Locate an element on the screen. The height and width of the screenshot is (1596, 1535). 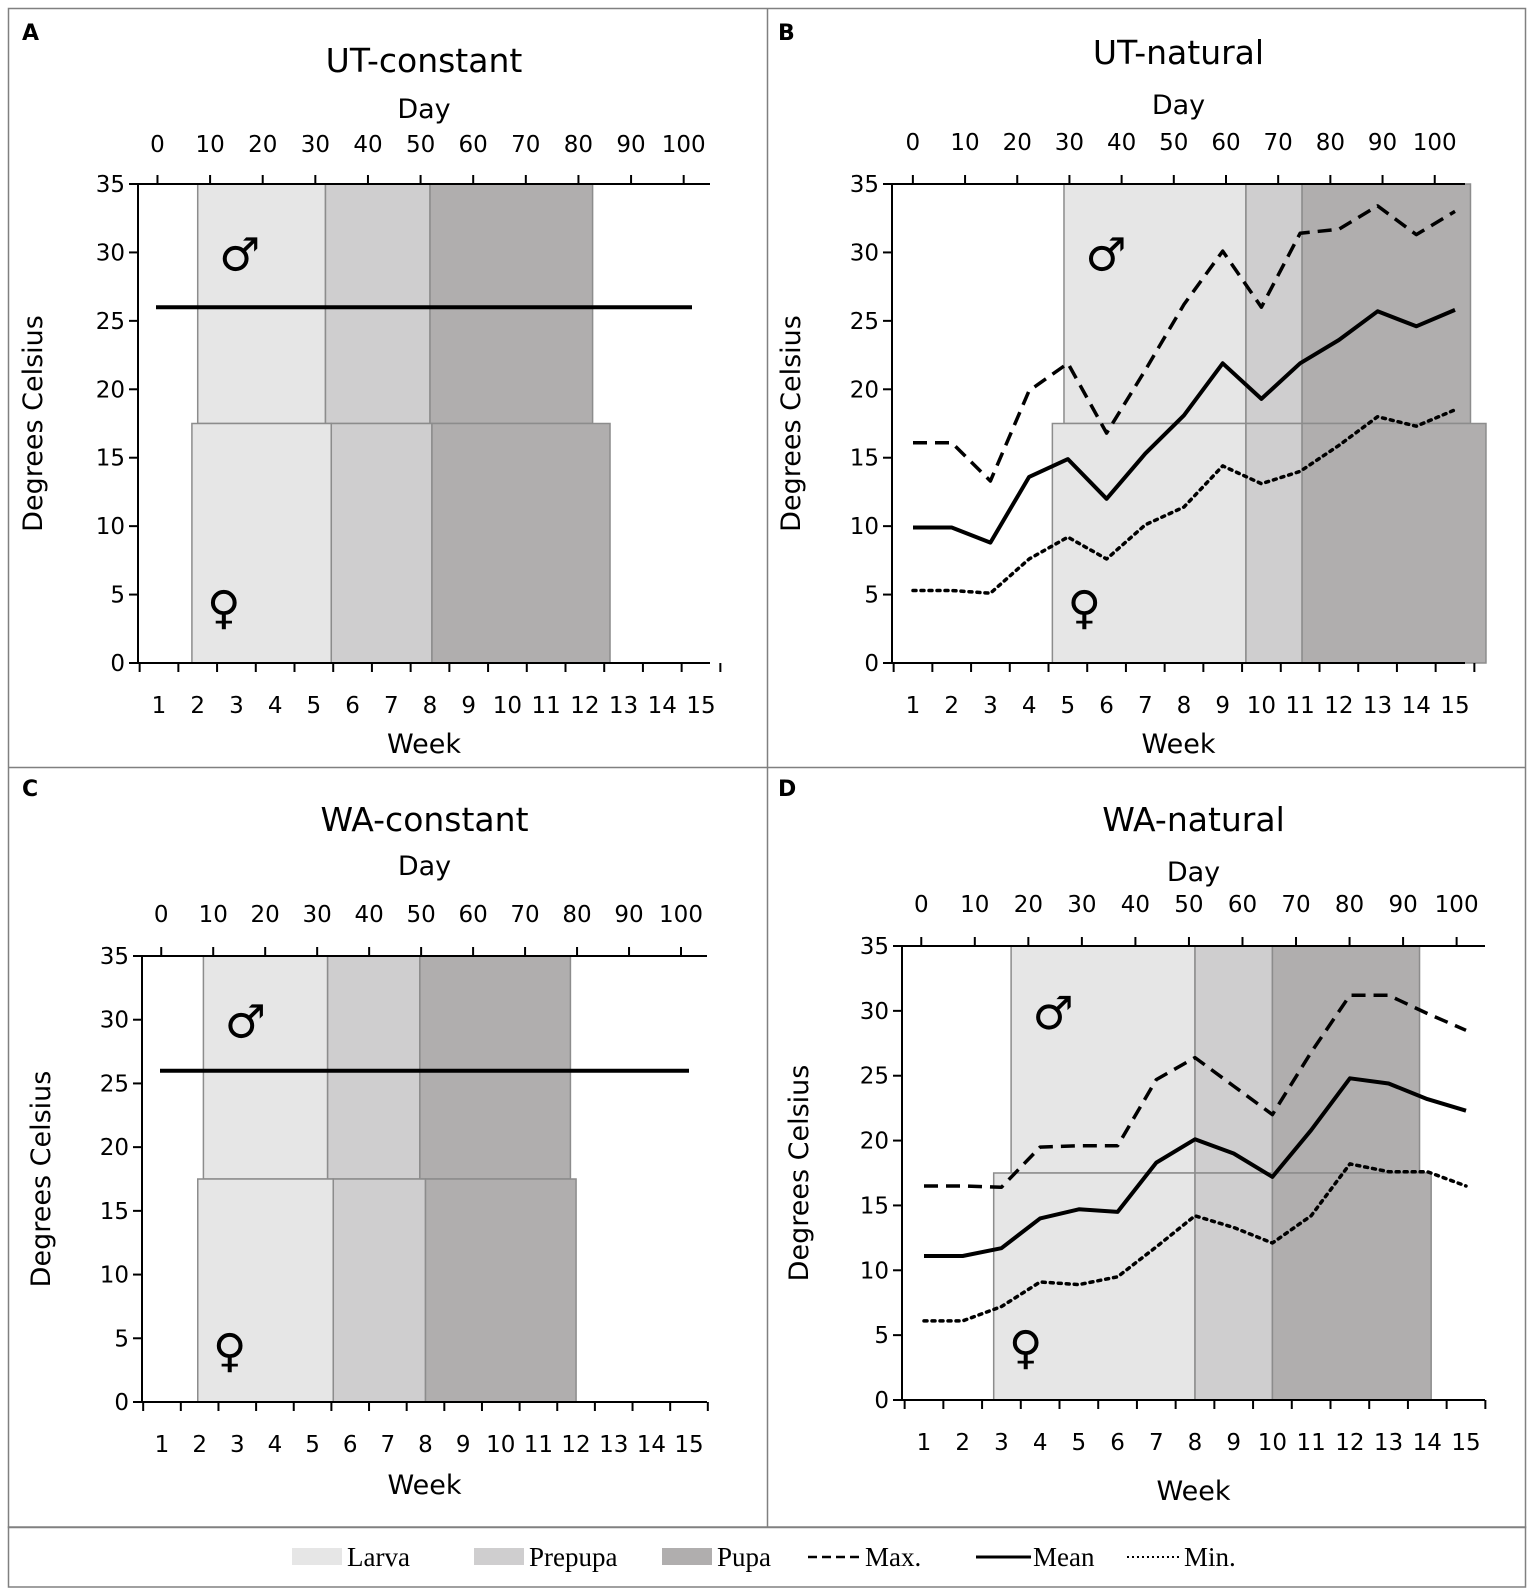
week-axis-title: Week is located at coordinates (1194, 1491).